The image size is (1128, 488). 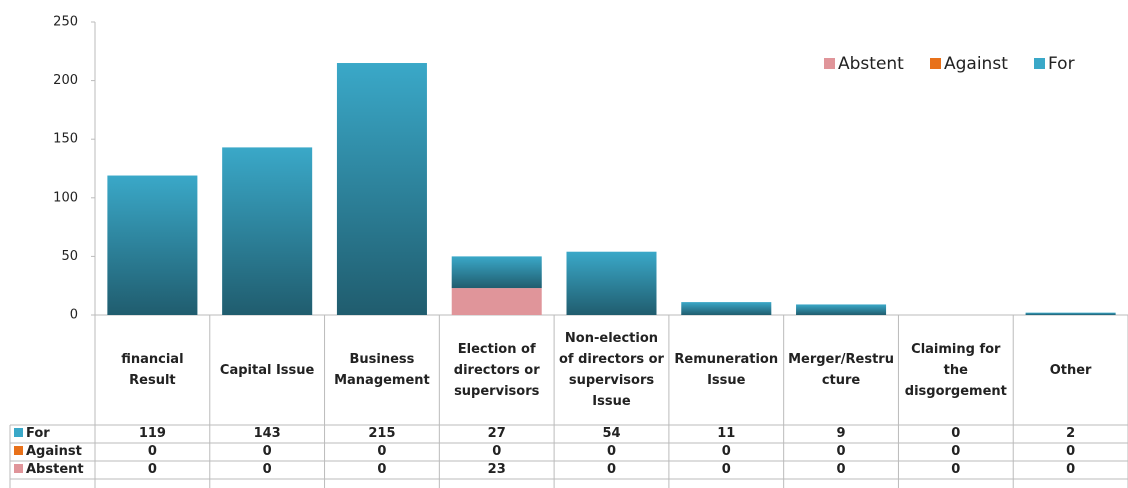 I want to click on table-row-name: Against, so click(x=54, y=451).